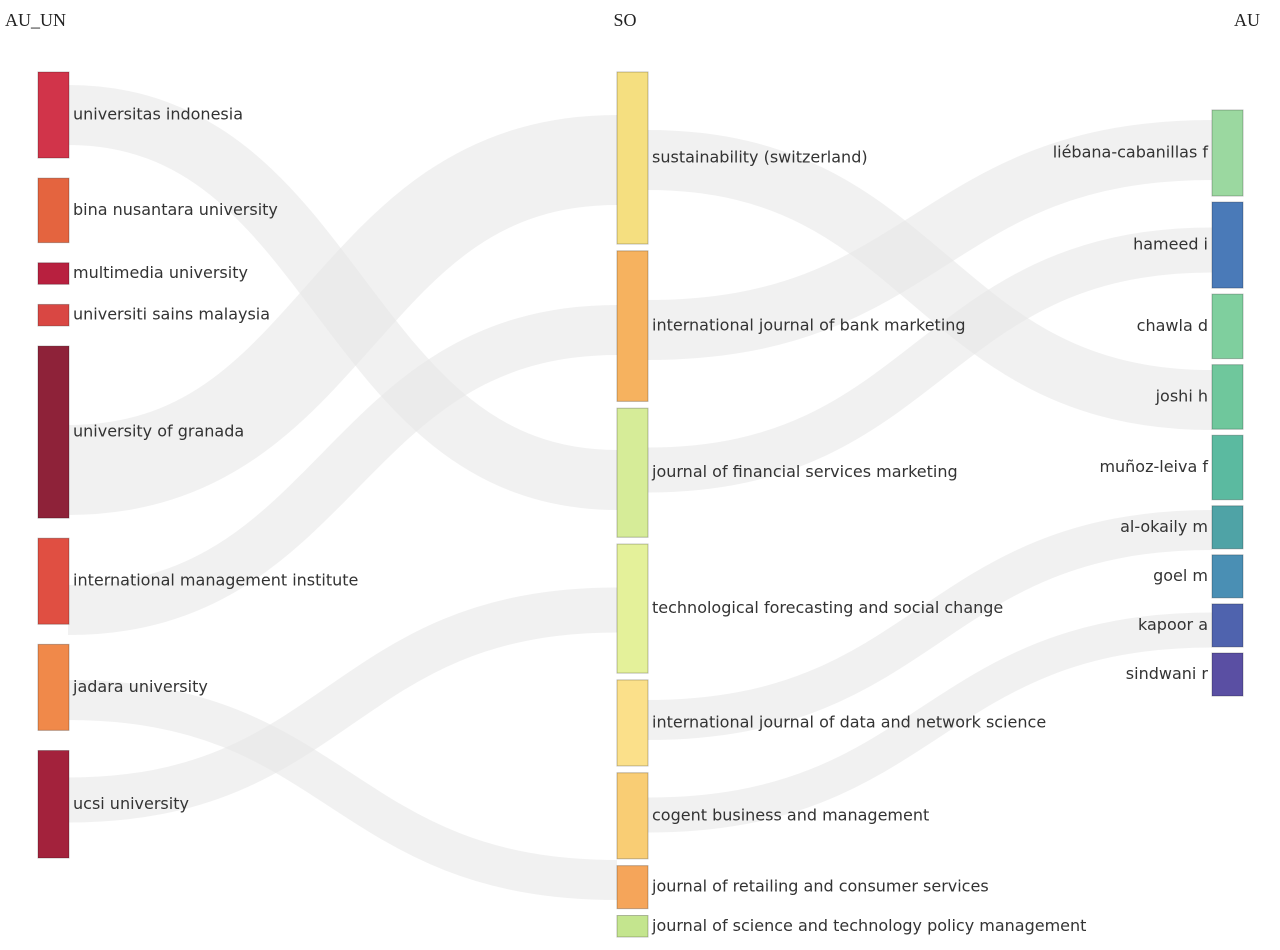  What do you see at coordinates (1247, 20) in the screenshot?
I see `column-title: AU` at bounding box center [1247, 20].